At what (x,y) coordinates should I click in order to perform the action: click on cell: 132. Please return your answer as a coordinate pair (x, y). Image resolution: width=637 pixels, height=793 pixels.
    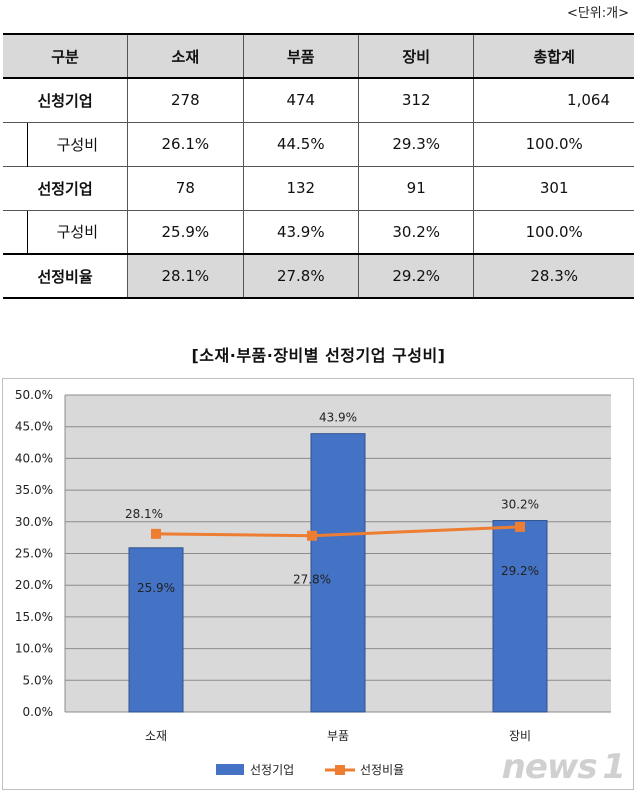
    Looking at the image, I should click on (300, 188).